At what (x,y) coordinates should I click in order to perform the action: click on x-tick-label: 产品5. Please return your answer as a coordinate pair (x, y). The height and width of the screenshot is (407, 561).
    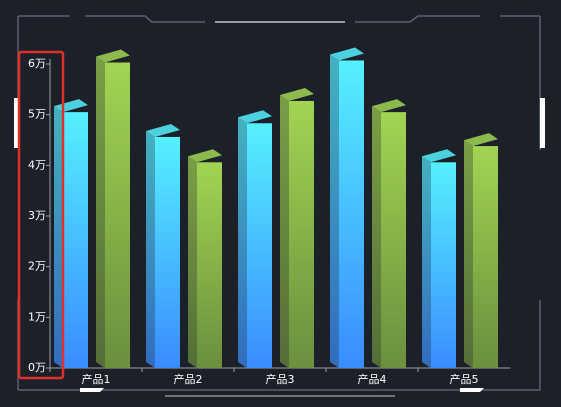
    Looking at the image, I should click on (464, 379).